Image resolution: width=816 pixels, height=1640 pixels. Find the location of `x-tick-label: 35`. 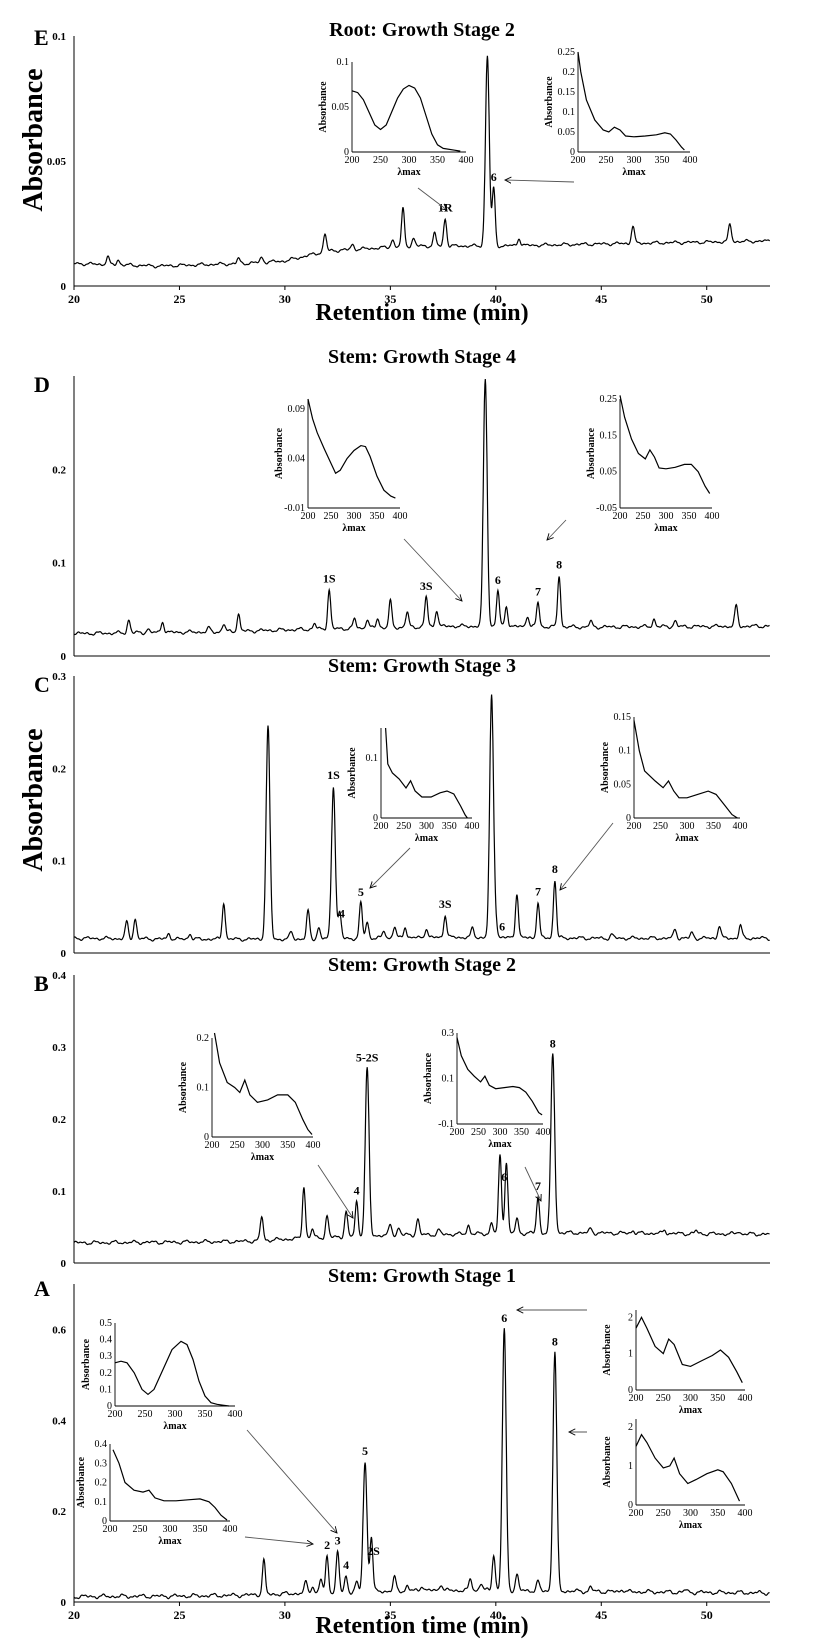

x-tick-label: 35 is located at coordinates (390, 299).